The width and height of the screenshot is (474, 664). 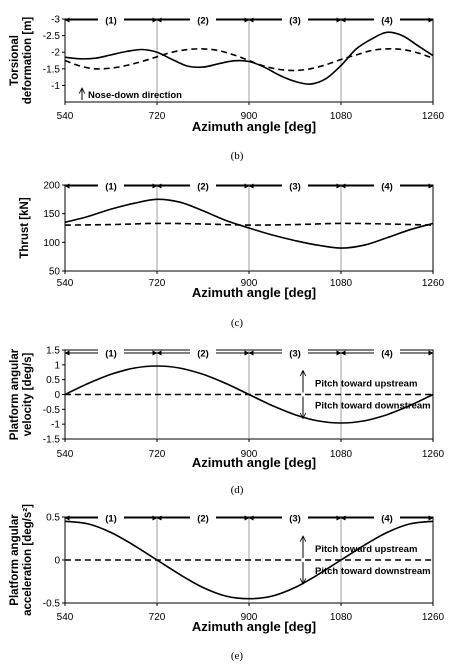 What do you see at coordinates (51, 214) in the screenshot?
I see `y-tick-label: 150` at bounding box center [51, 214].